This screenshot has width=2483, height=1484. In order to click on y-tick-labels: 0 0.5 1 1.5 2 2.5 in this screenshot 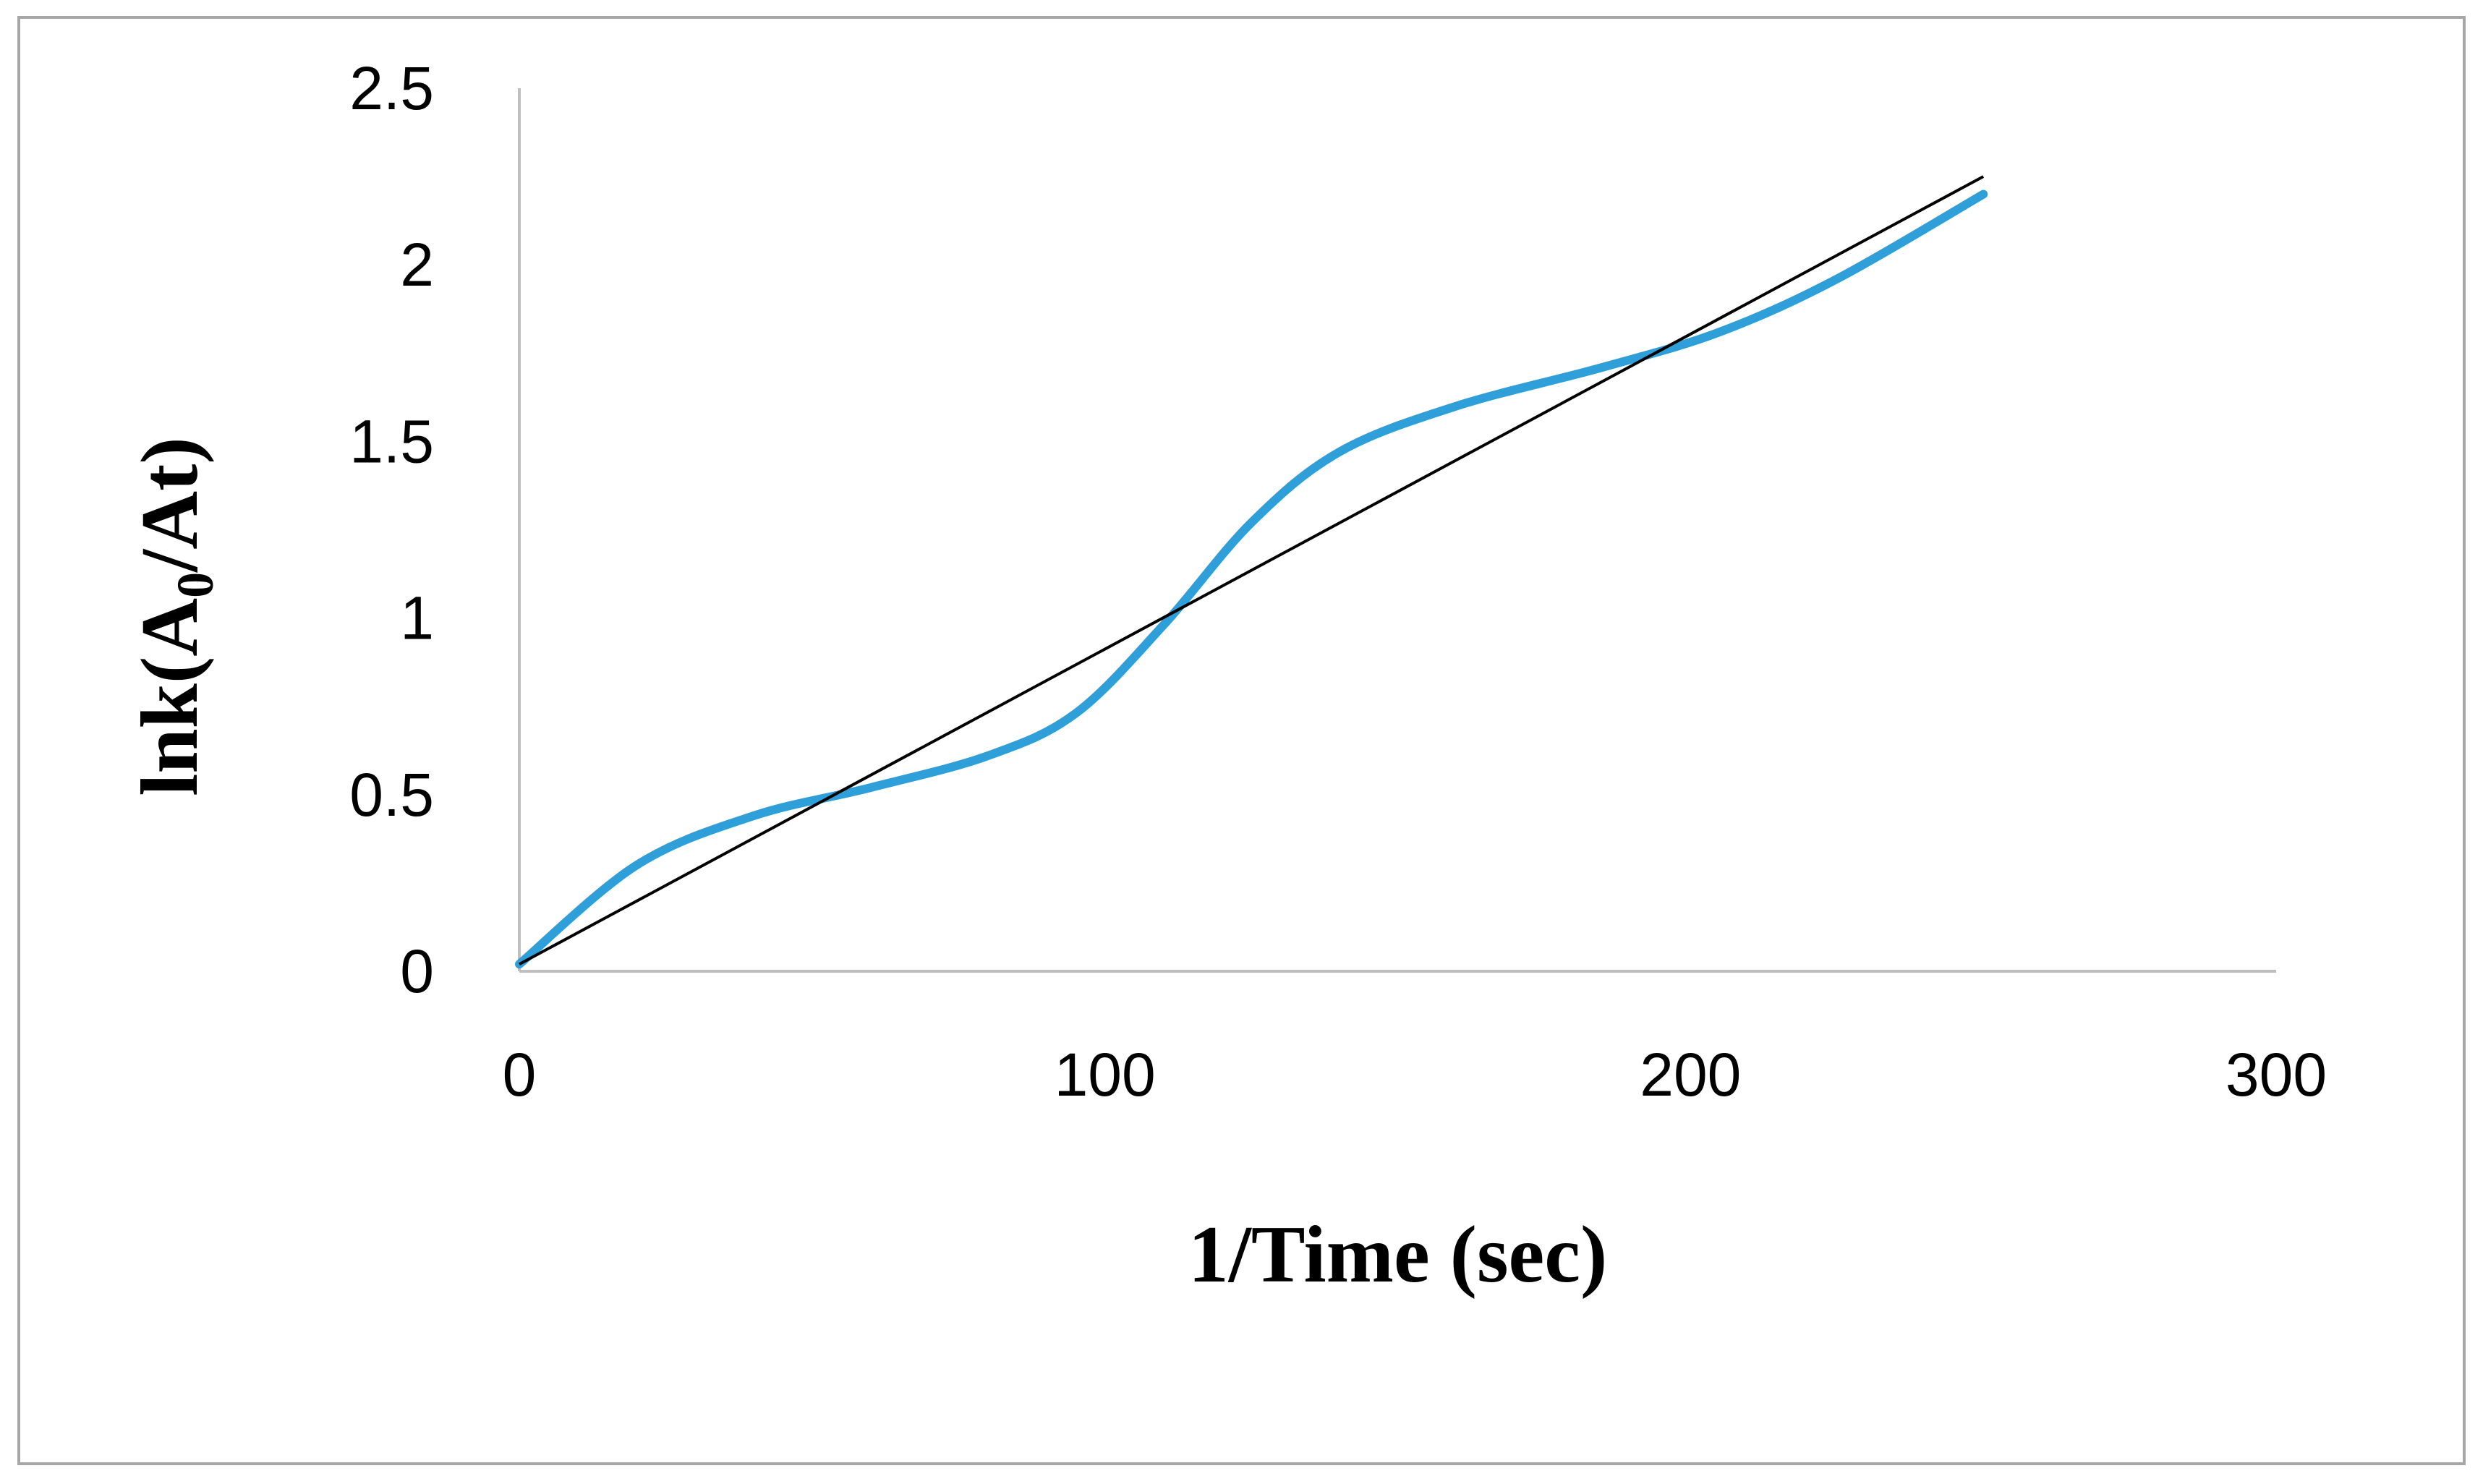, I will do `click(391, 529)`.